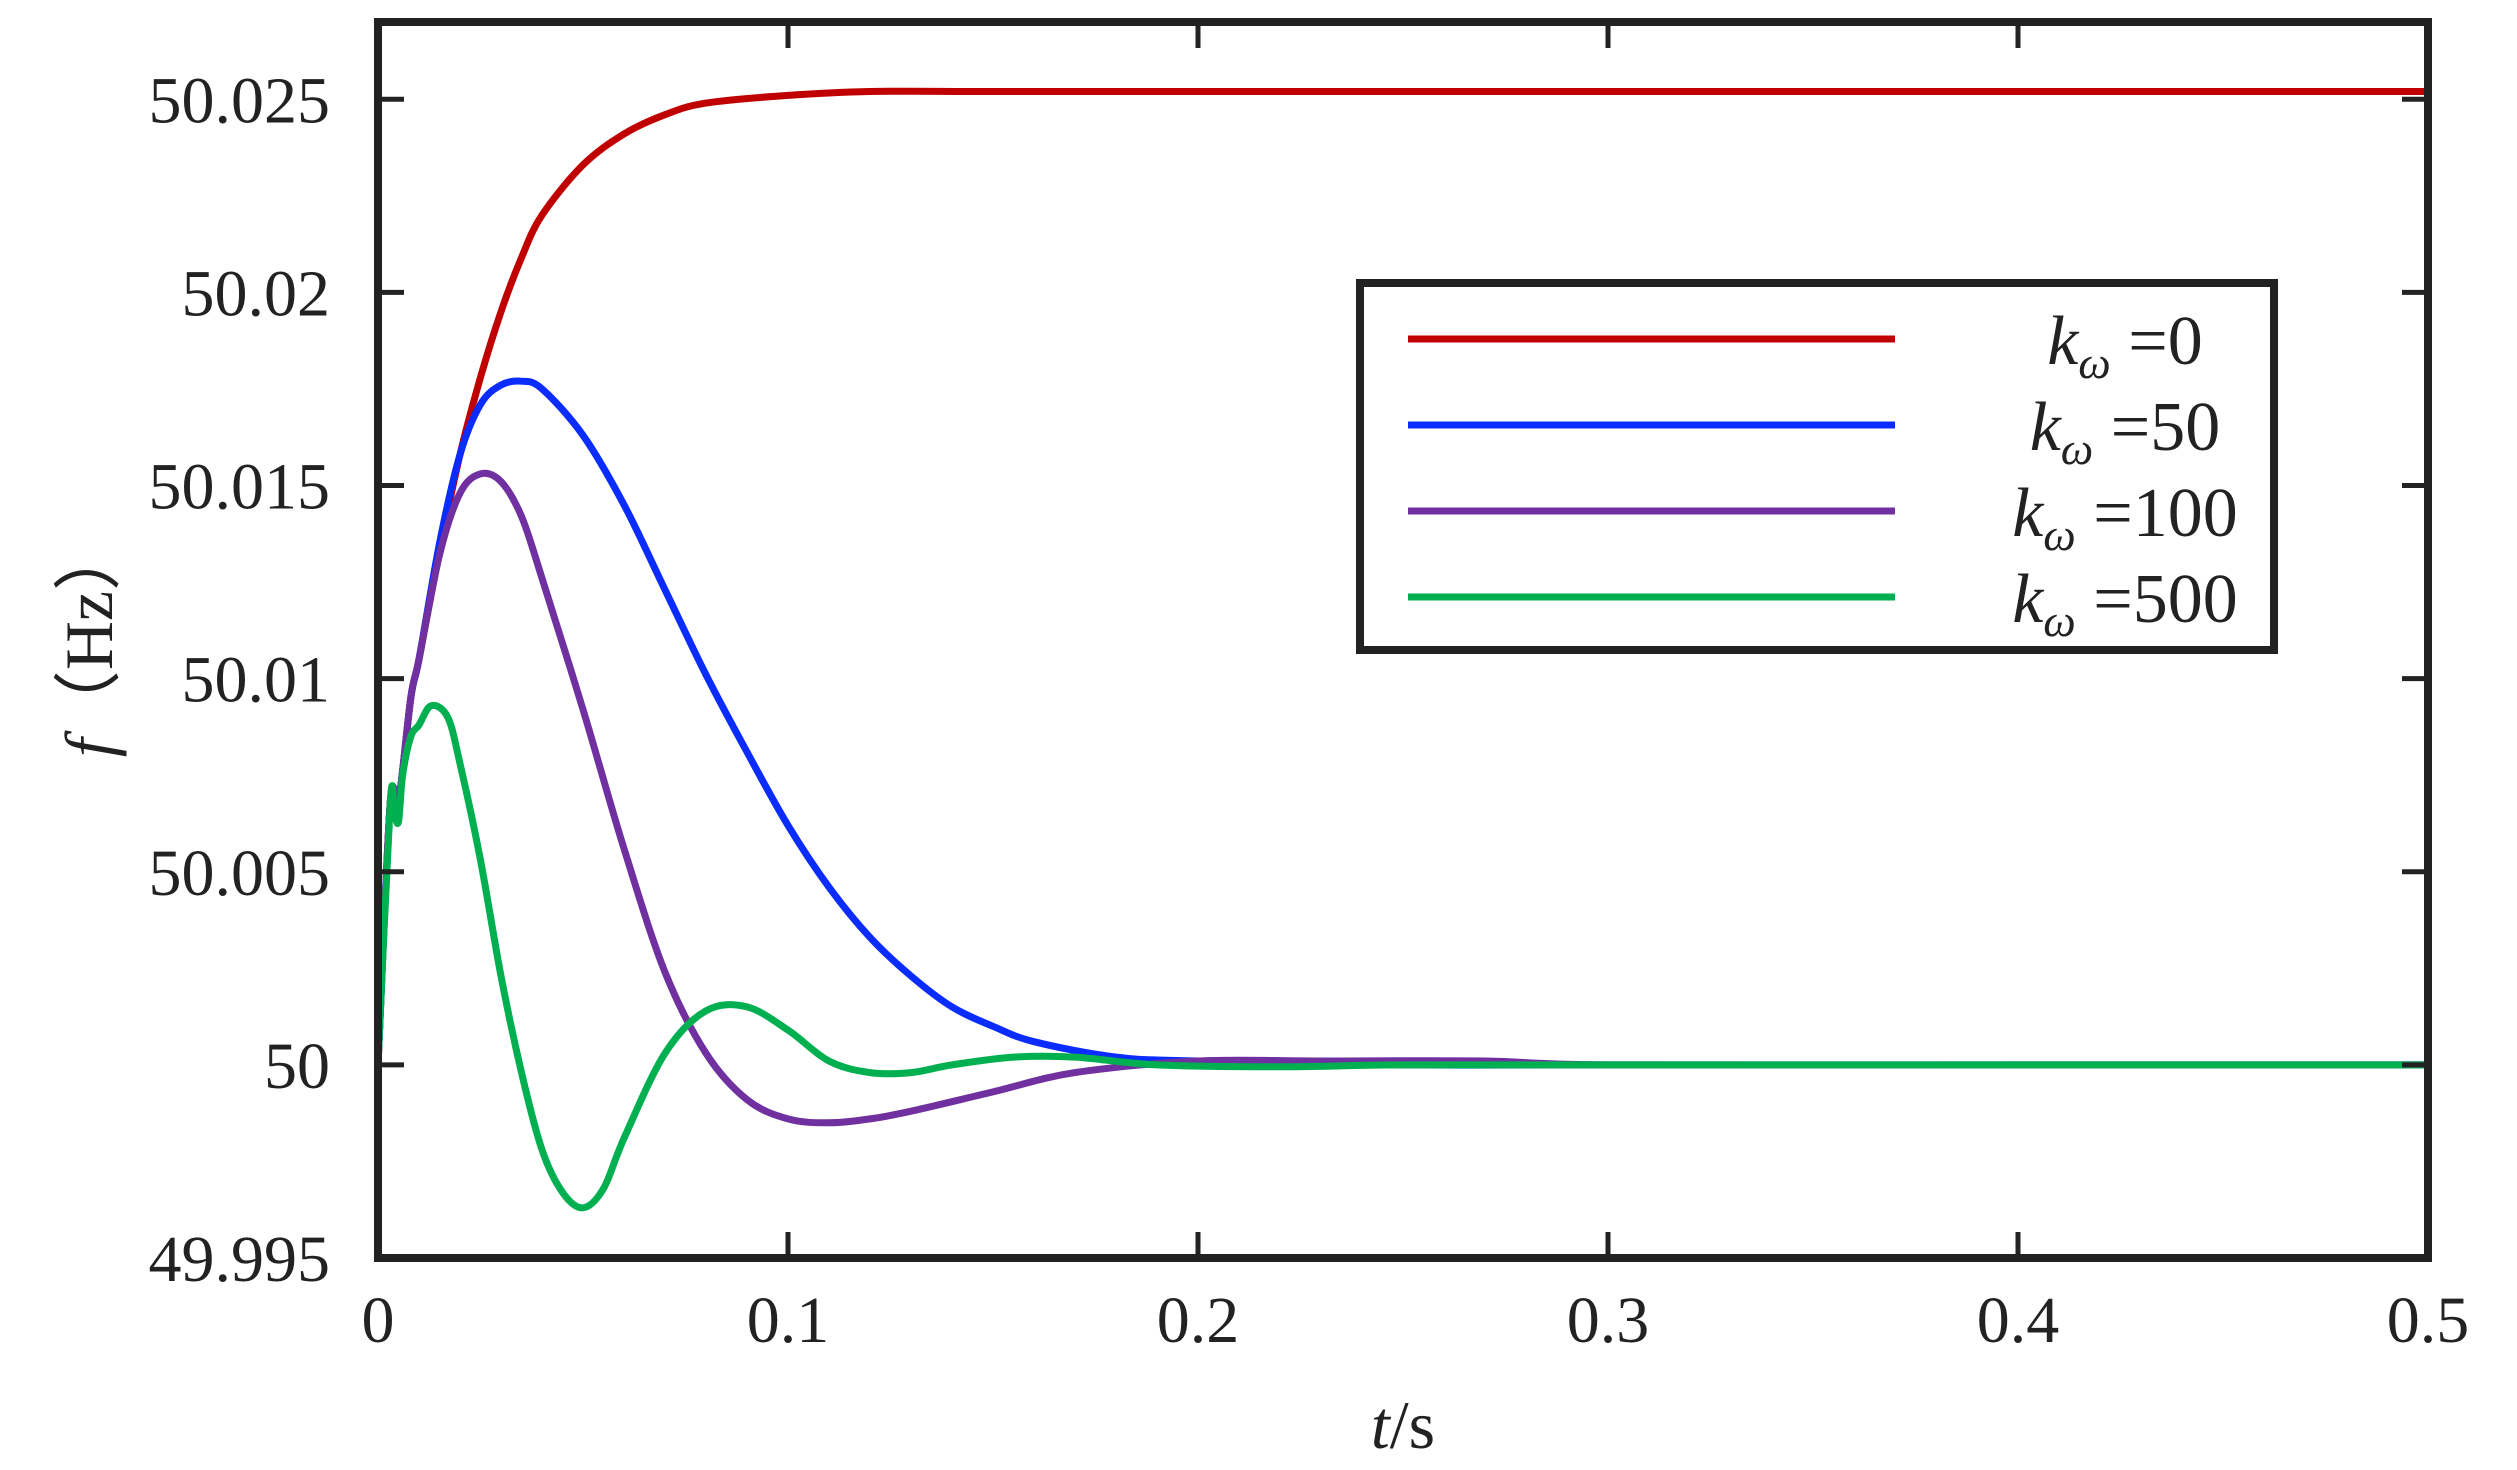  Describe the element at coordinates (2018, 1320) in the screenshot. I see `x-tick-label-4: 0.4` at that location.